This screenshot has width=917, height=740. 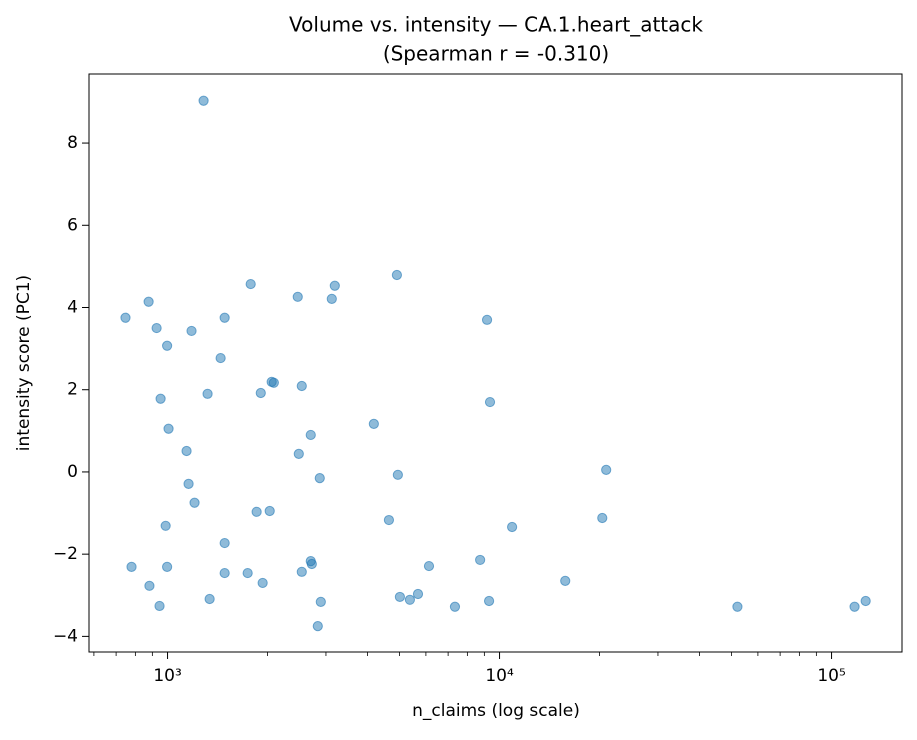 I want to click on y-tick-label: 6, so click(x=72, y=225).